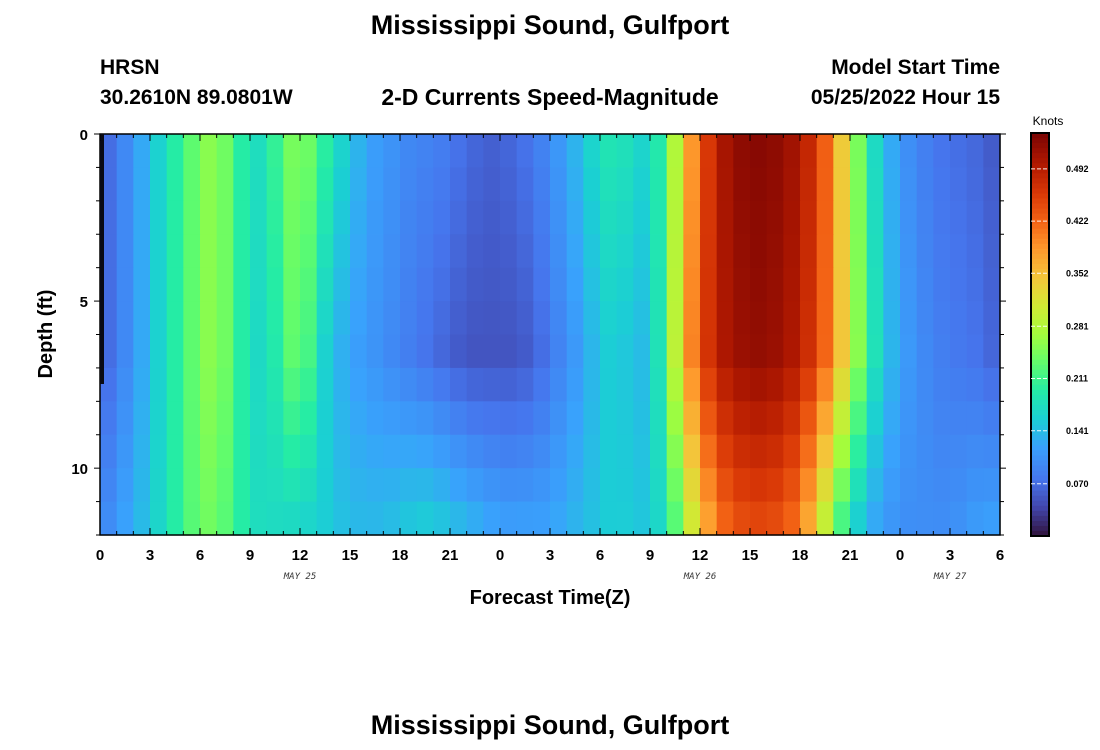 Image resolution: width=1100 pixels, height=750 pixels. Describe the element at coordinates (196, 97) in the screenshot. I see `station-coordinates: 30.2610N 89.0801W` at that location.